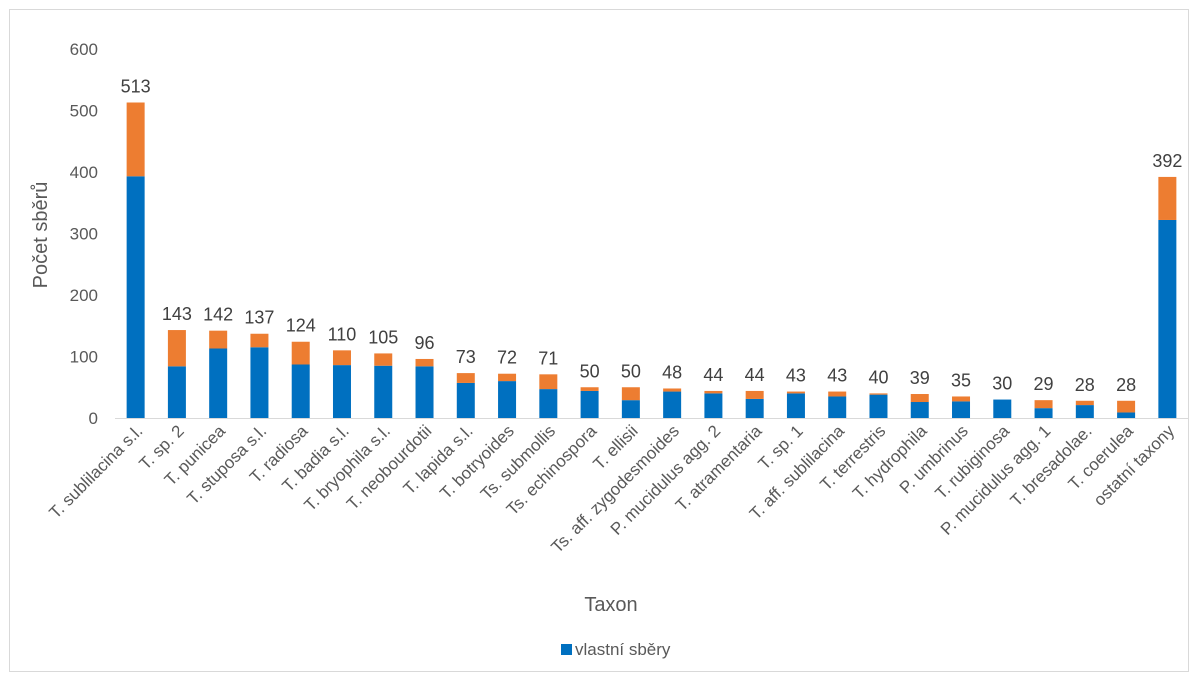 The image size is (1197, 680). What do you see at coordinates (566, 649) in the screenshot?
I see `legend-swatch` at bounding box center [566, 649].